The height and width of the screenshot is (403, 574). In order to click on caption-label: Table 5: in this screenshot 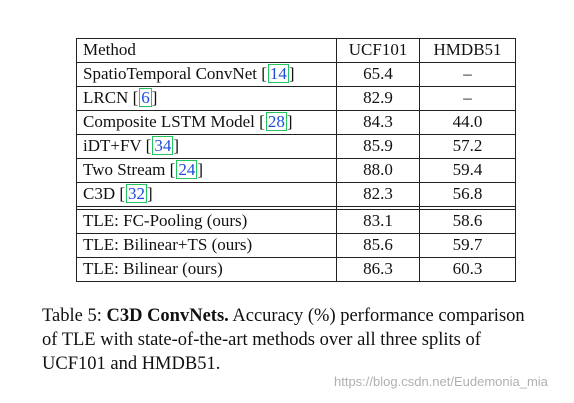, I will do `click(72, 316)`.